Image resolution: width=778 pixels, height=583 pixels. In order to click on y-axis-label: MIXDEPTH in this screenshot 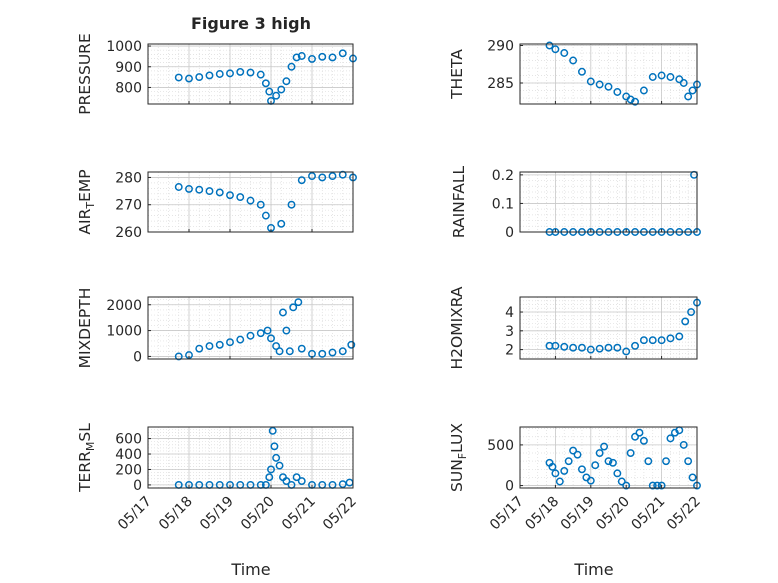, I will do `click(85, 328)`.